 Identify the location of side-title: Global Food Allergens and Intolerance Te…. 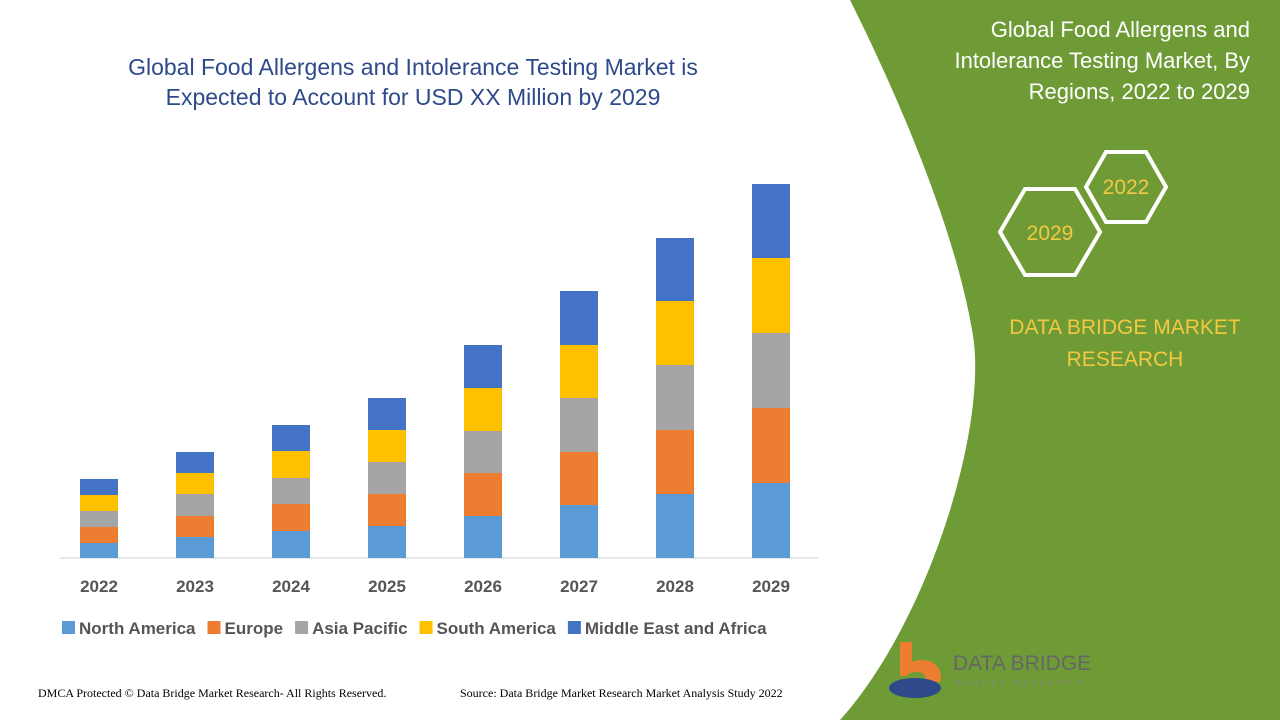
(1102, 60).